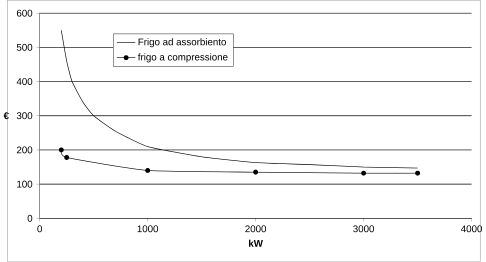  I want to click on x-tick-label: 0, so click(39, 229).